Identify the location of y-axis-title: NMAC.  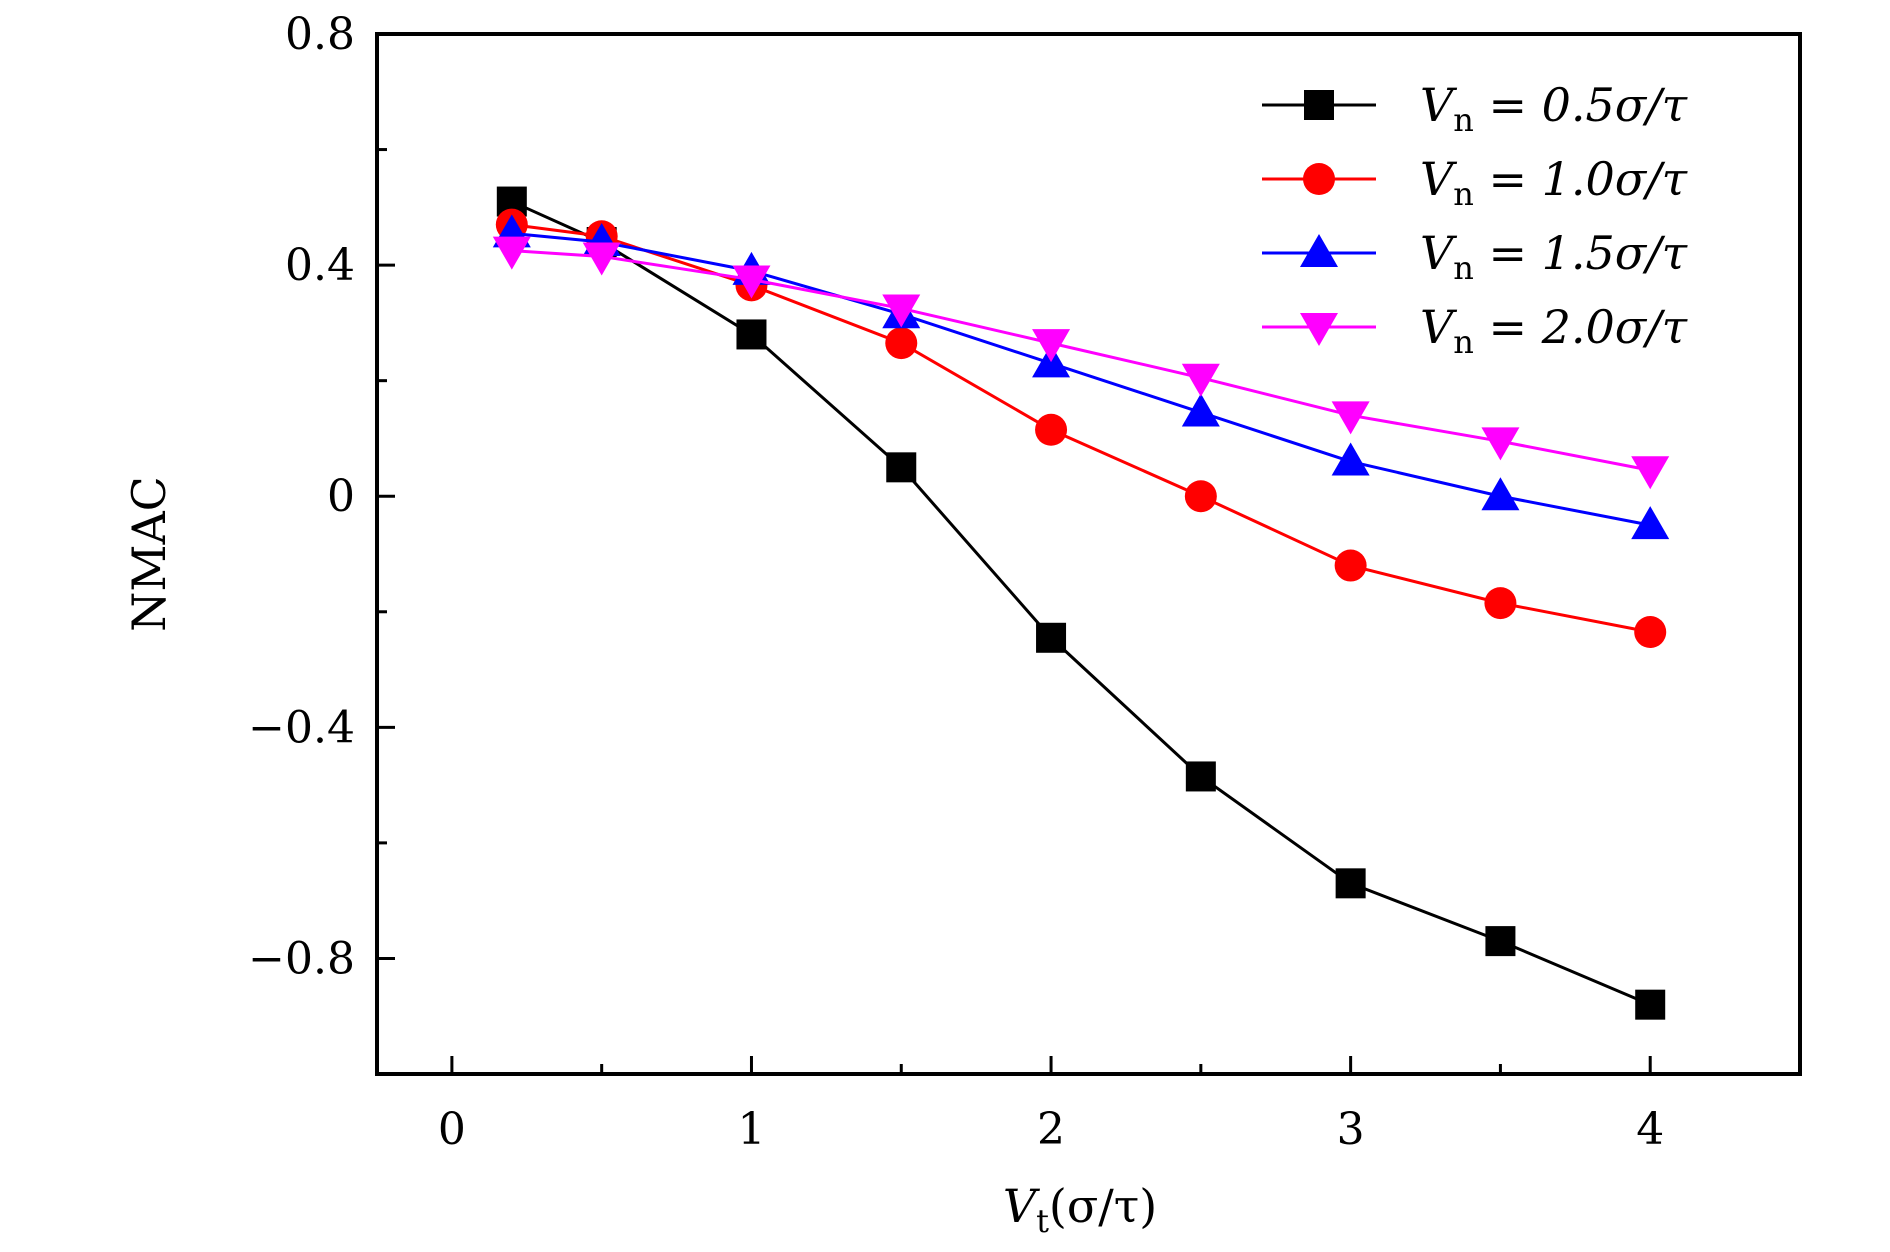
(149, 554).